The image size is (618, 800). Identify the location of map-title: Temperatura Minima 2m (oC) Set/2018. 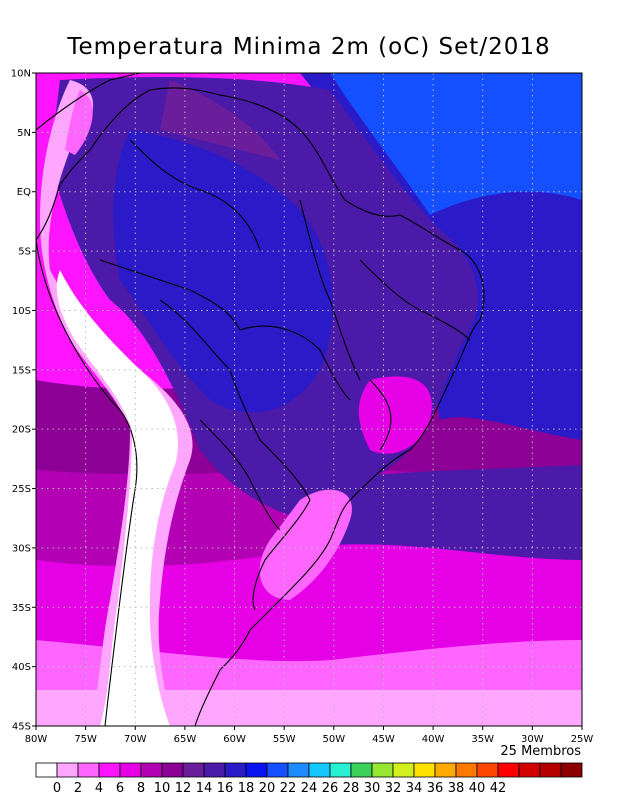
(309, 47).